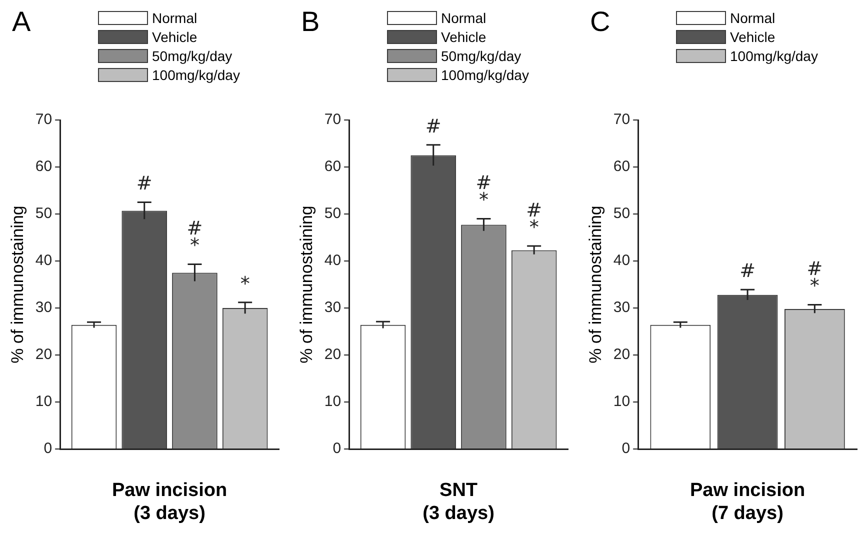 This screenshot has height=535, width=868. Describe the element at coordinates (170, 502) in the screenshot. I see `x-axis-title: Paw incision (3 days)` at that location.